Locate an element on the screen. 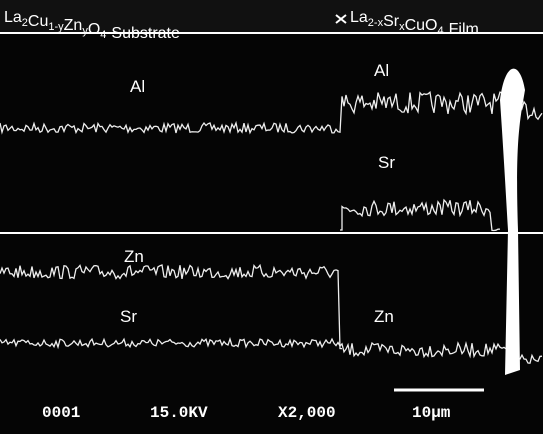 Image resolution: width=543 pixels, height=434 pixels. formula-subscript: x is located at coordinates (402, 27).